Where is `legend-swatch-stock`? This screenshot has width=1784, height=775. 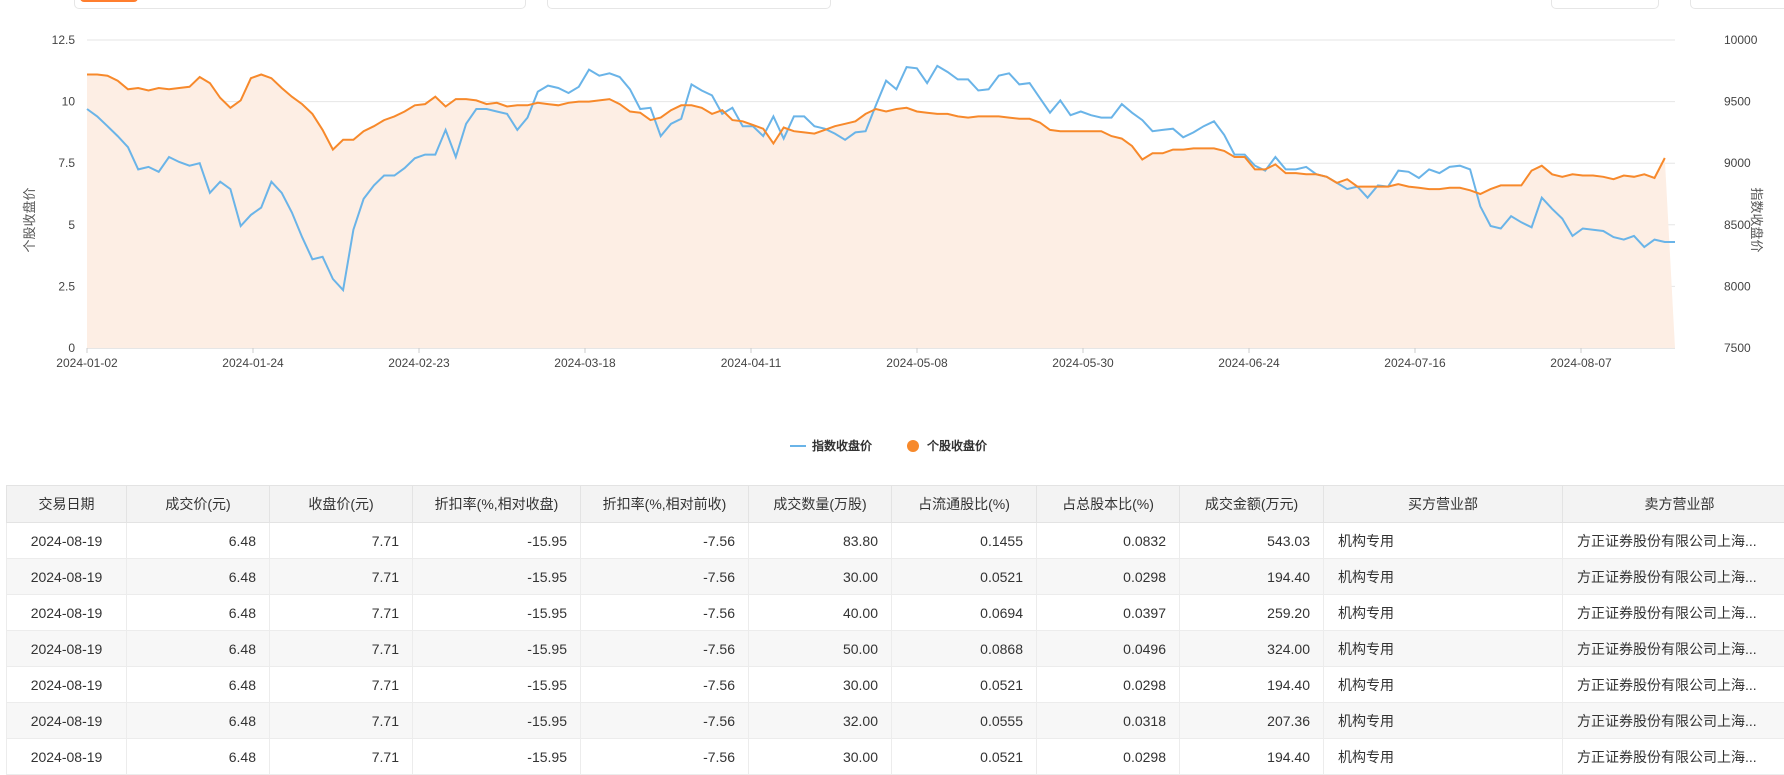
legend-swatch-stock is located at coordinates (913, 446).